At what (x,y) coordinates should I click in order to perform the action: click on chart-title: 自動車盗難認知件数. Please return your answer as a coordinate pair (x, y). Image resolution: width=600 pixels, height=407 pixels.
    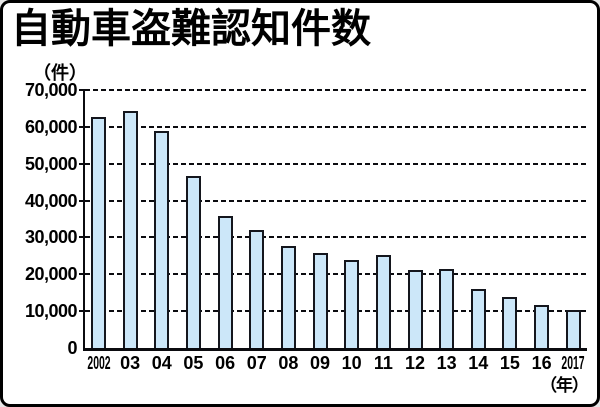
    Looking at the image, I should click on (191, 29).